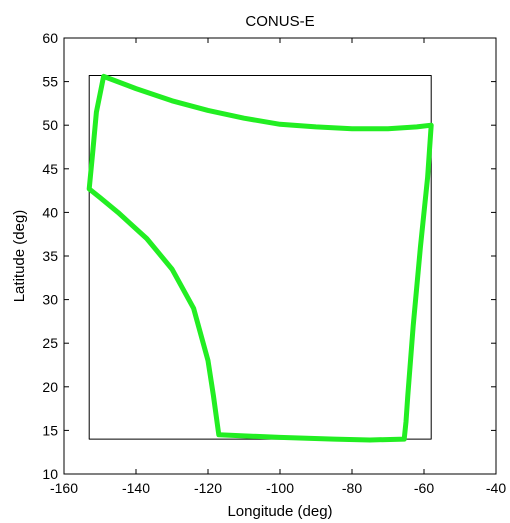 This screenshot has height=523, width=510. I want to click on x-tick-label: -80, so click(352, 488).